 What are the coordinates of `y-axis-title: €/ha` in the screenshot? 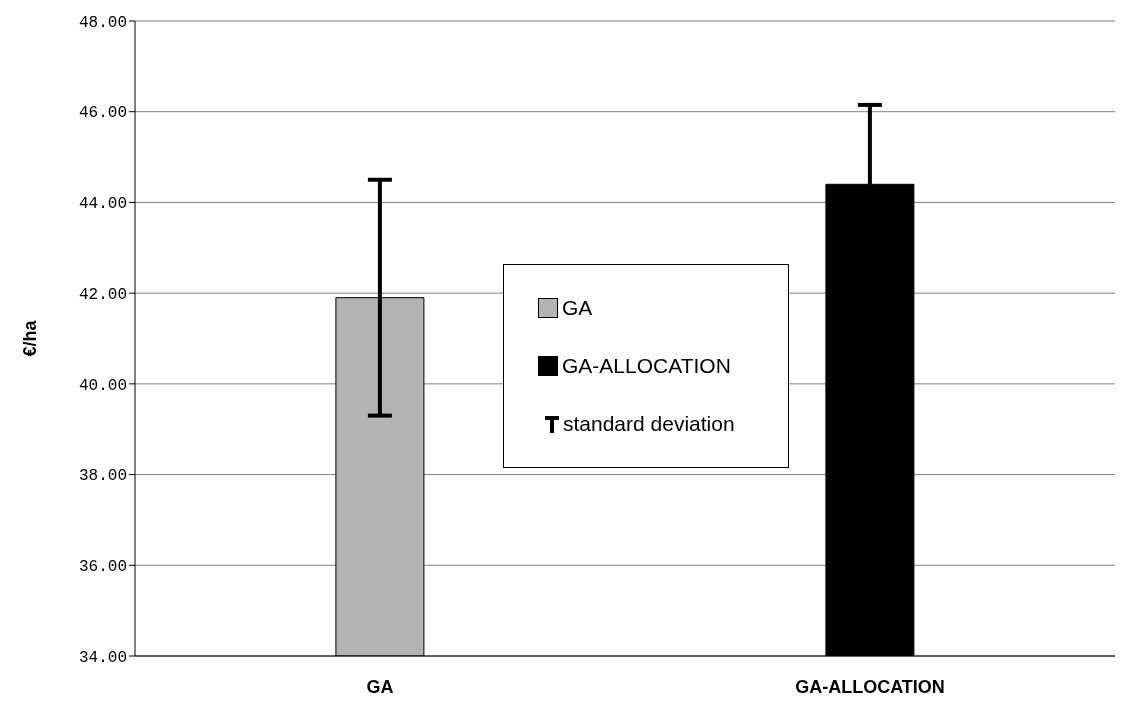 It's located at (30, 338).